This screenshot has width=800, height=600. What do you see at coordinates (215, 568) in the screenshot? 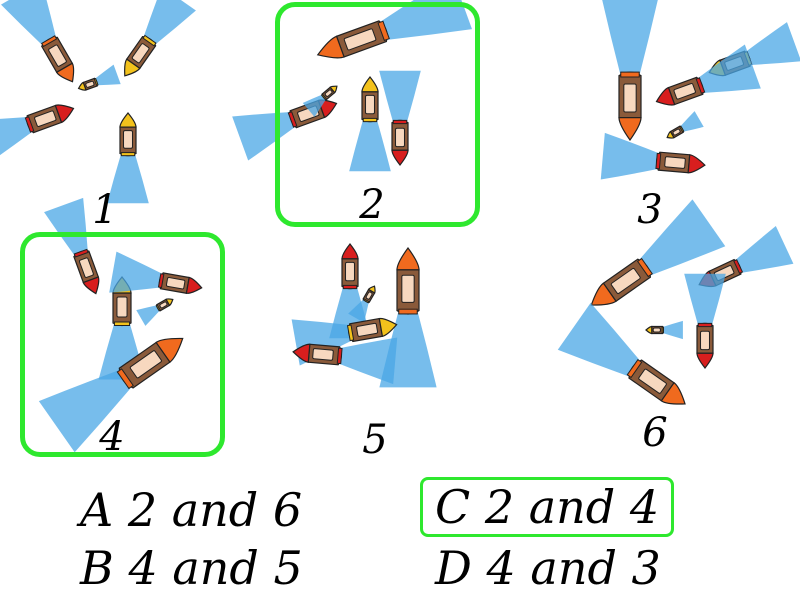
I see `answer-text: 4 and 5` at bounding box center [215, 568].